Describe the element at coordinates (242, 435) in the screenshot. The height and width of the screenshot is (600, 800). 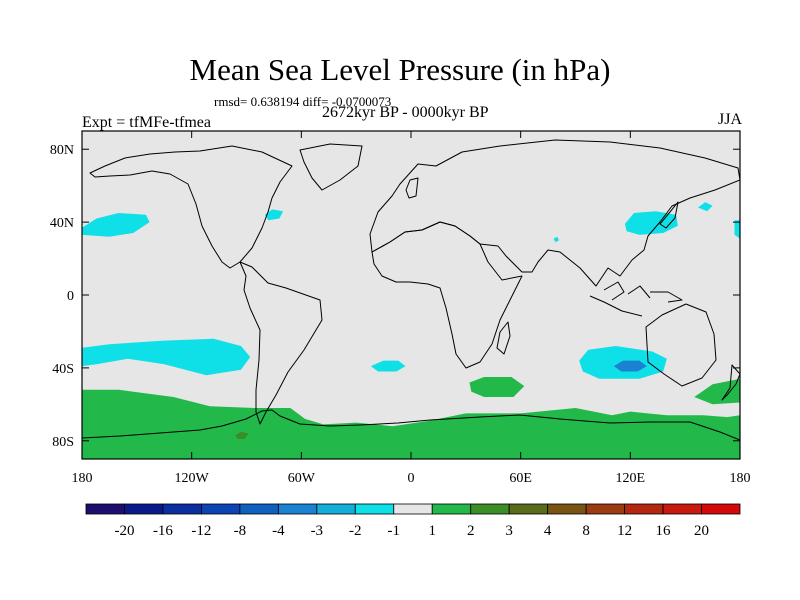
I see `region-antarctic-high-spot` at that location.